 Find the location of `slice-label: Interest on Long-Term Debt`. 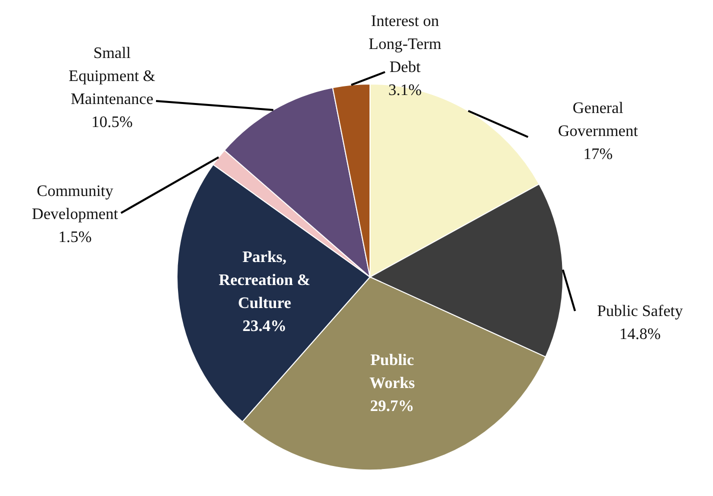

slice-label: Interest on Long-Term Debt is located at coordinates (405, 44).